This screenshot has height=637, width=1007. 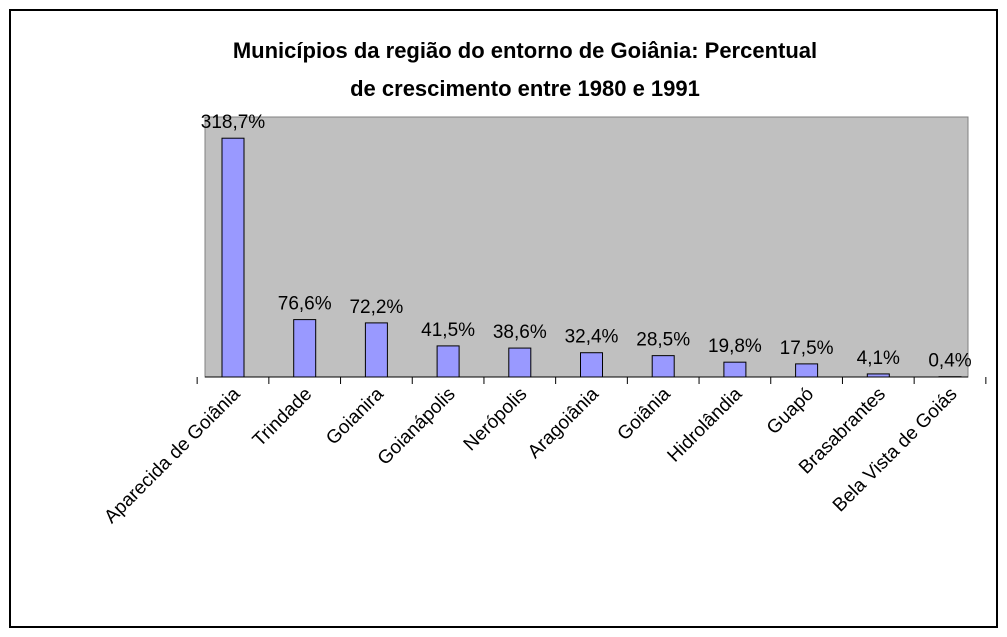 I want to click on value-label: 17,5%, so click(x=807, y=348).